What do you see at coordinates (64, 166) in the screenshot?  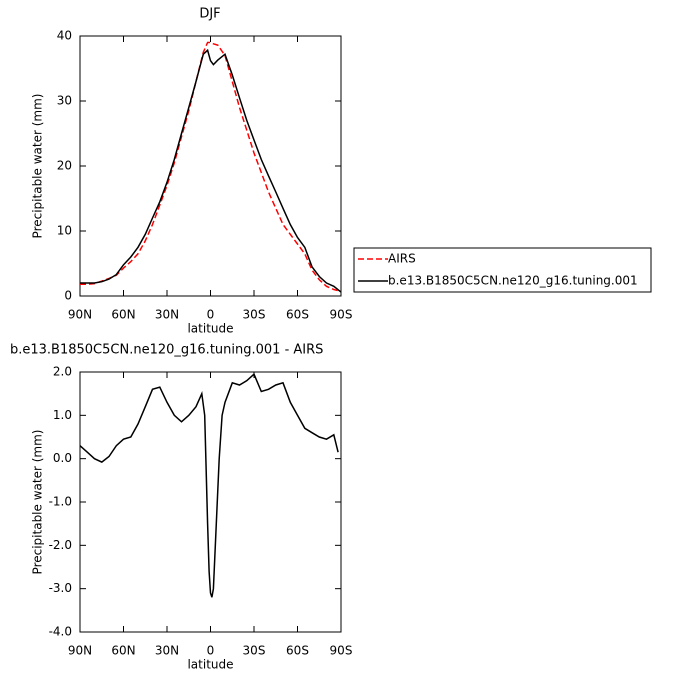 I see `y-tick-label: 20` at bounding box center [64, 166].